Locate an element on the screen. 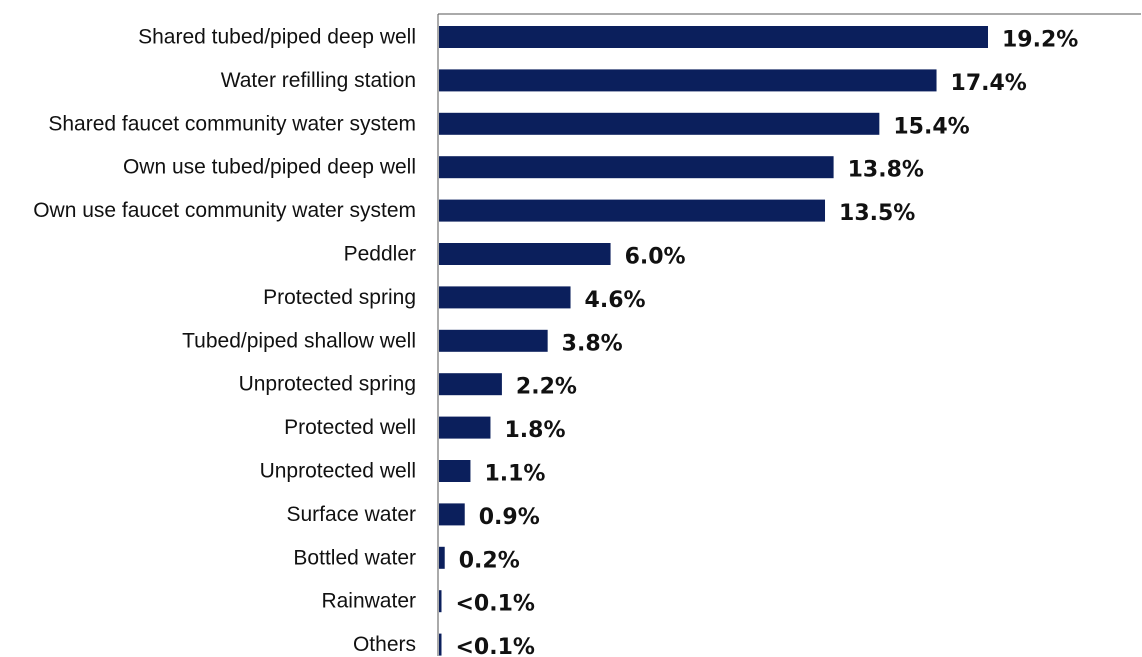 This screenshot has width=1142, height=657. category-label: Own use faucet community water system is located at coordinates (224, 210).